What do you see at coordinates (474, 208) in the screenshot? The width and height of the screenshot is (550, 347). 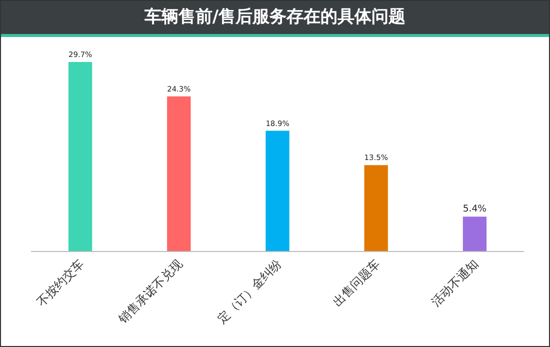 I see `data-label: 5.4%` at bounding box center [474, 208].